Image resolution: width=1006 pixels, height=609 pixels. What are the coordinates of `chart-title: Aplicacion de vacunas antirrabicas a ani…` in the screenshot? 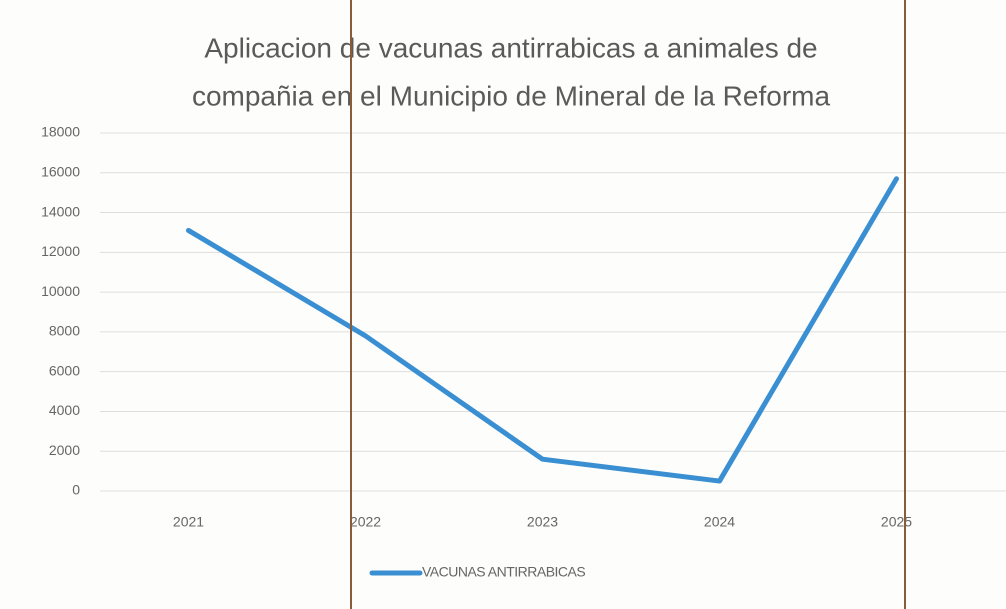 It's located at (510, 47).